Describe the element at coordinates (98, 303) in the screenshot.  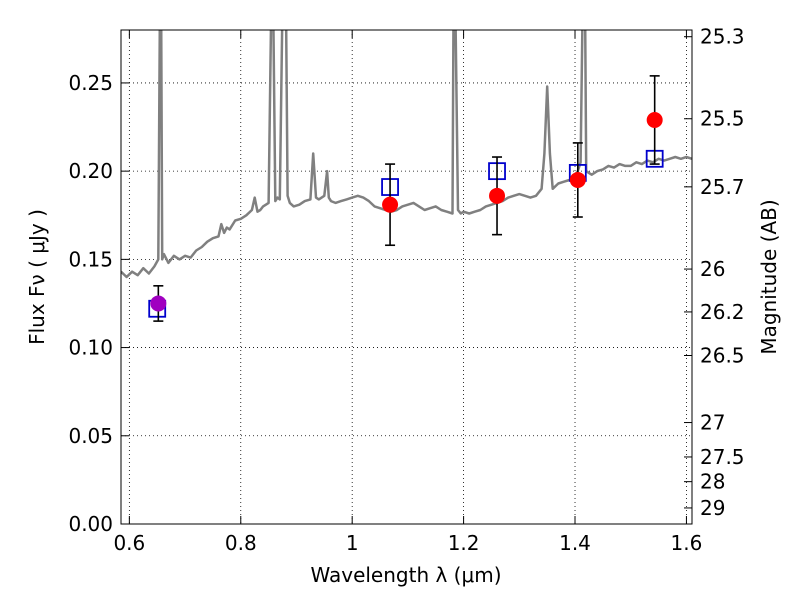
I see `y-axis: 0.00 0.05 0.10 0.15 0.20 0.25` at that location.